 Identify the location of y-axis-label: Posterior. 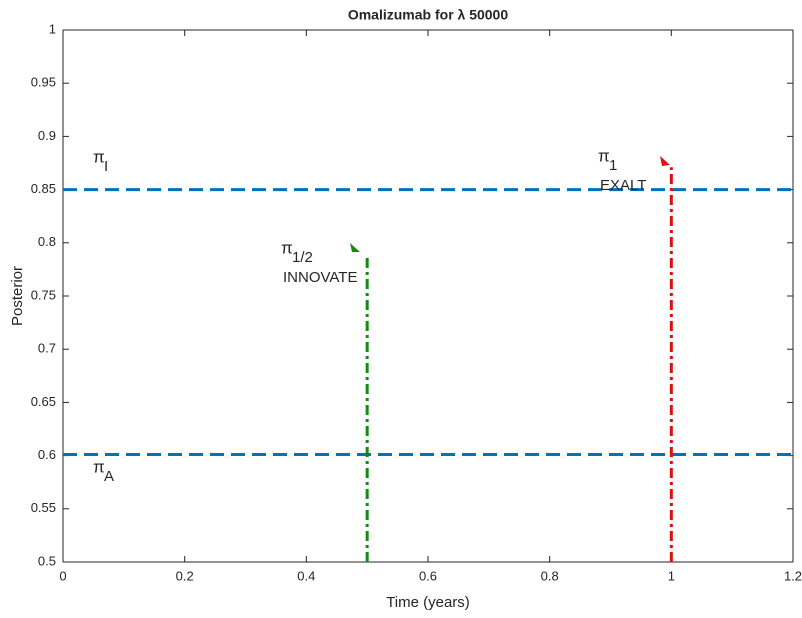
(17, 296).